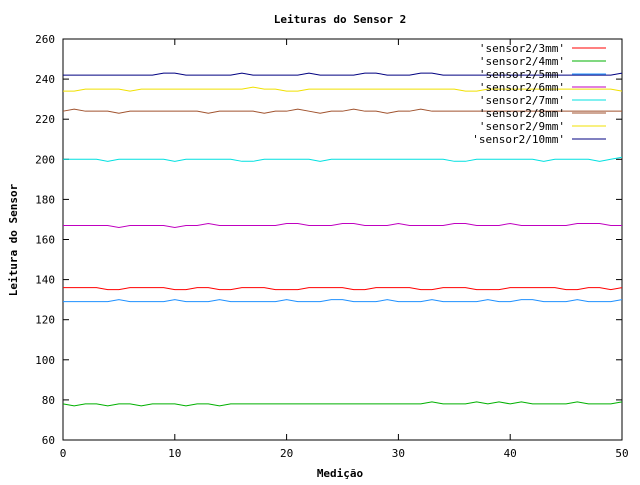 This screenshot has width=640, height=485. What do you see at coordinates (398, 453) in the screenshot?
I see `x-tick-label: 30` at bounding box center [398, 453].